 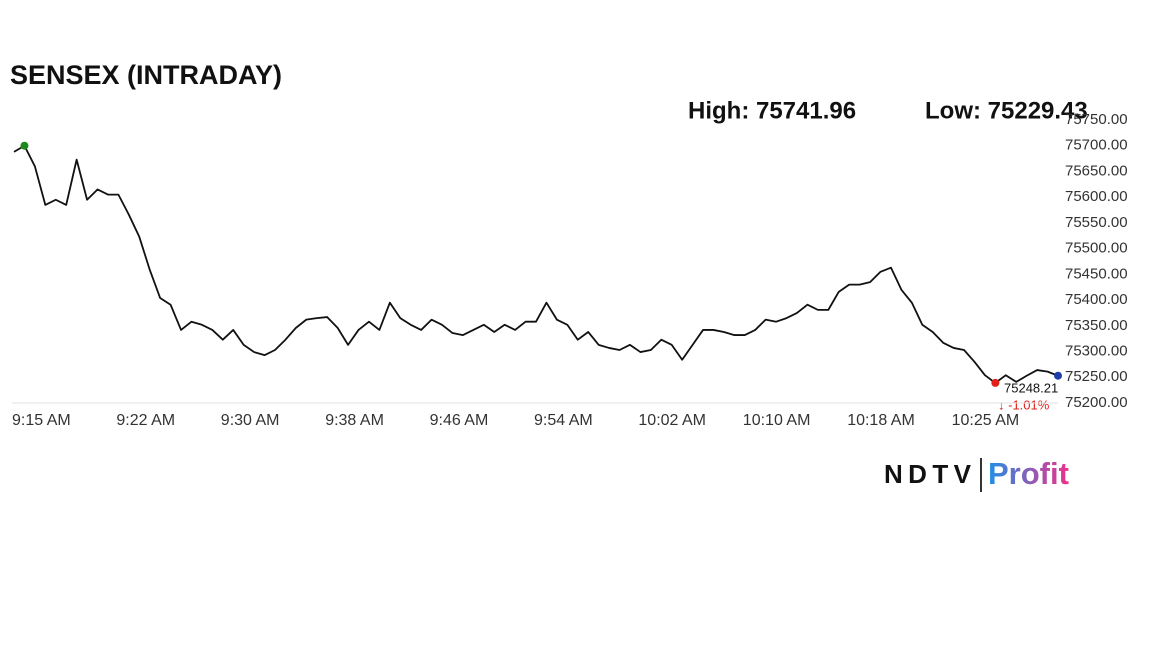 What do you see at coordinates (1096, 170) in the screenshot?
I see `y-tick-label: 75650.00` at bounding box center [1096, 170].